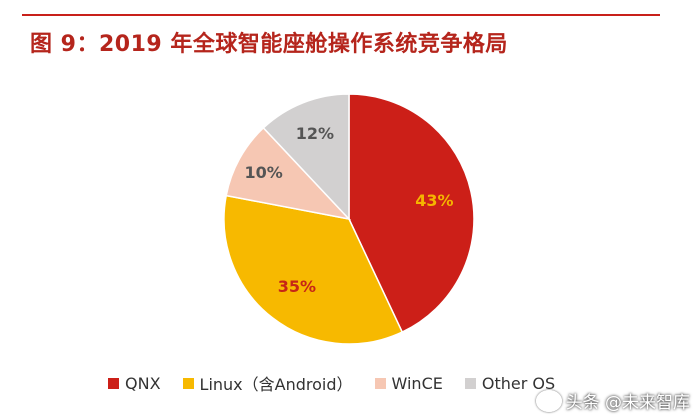 This screenshot has height=420, width=700. I want to click on legend-label-2: WinCE, so click(417, 383).